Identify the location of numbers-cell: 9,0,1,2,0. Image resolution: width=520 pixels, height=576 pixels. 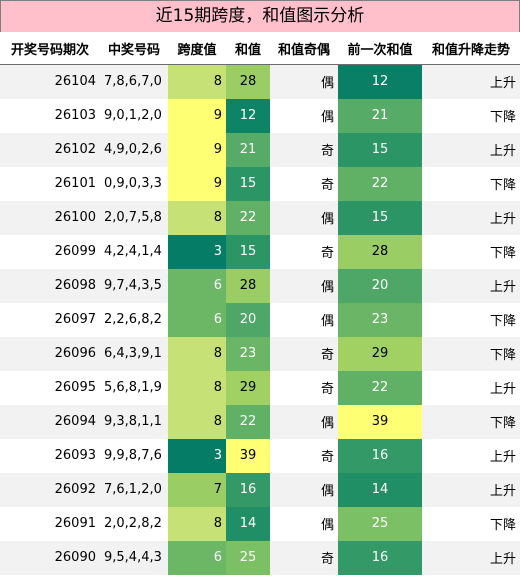
(134, 115).